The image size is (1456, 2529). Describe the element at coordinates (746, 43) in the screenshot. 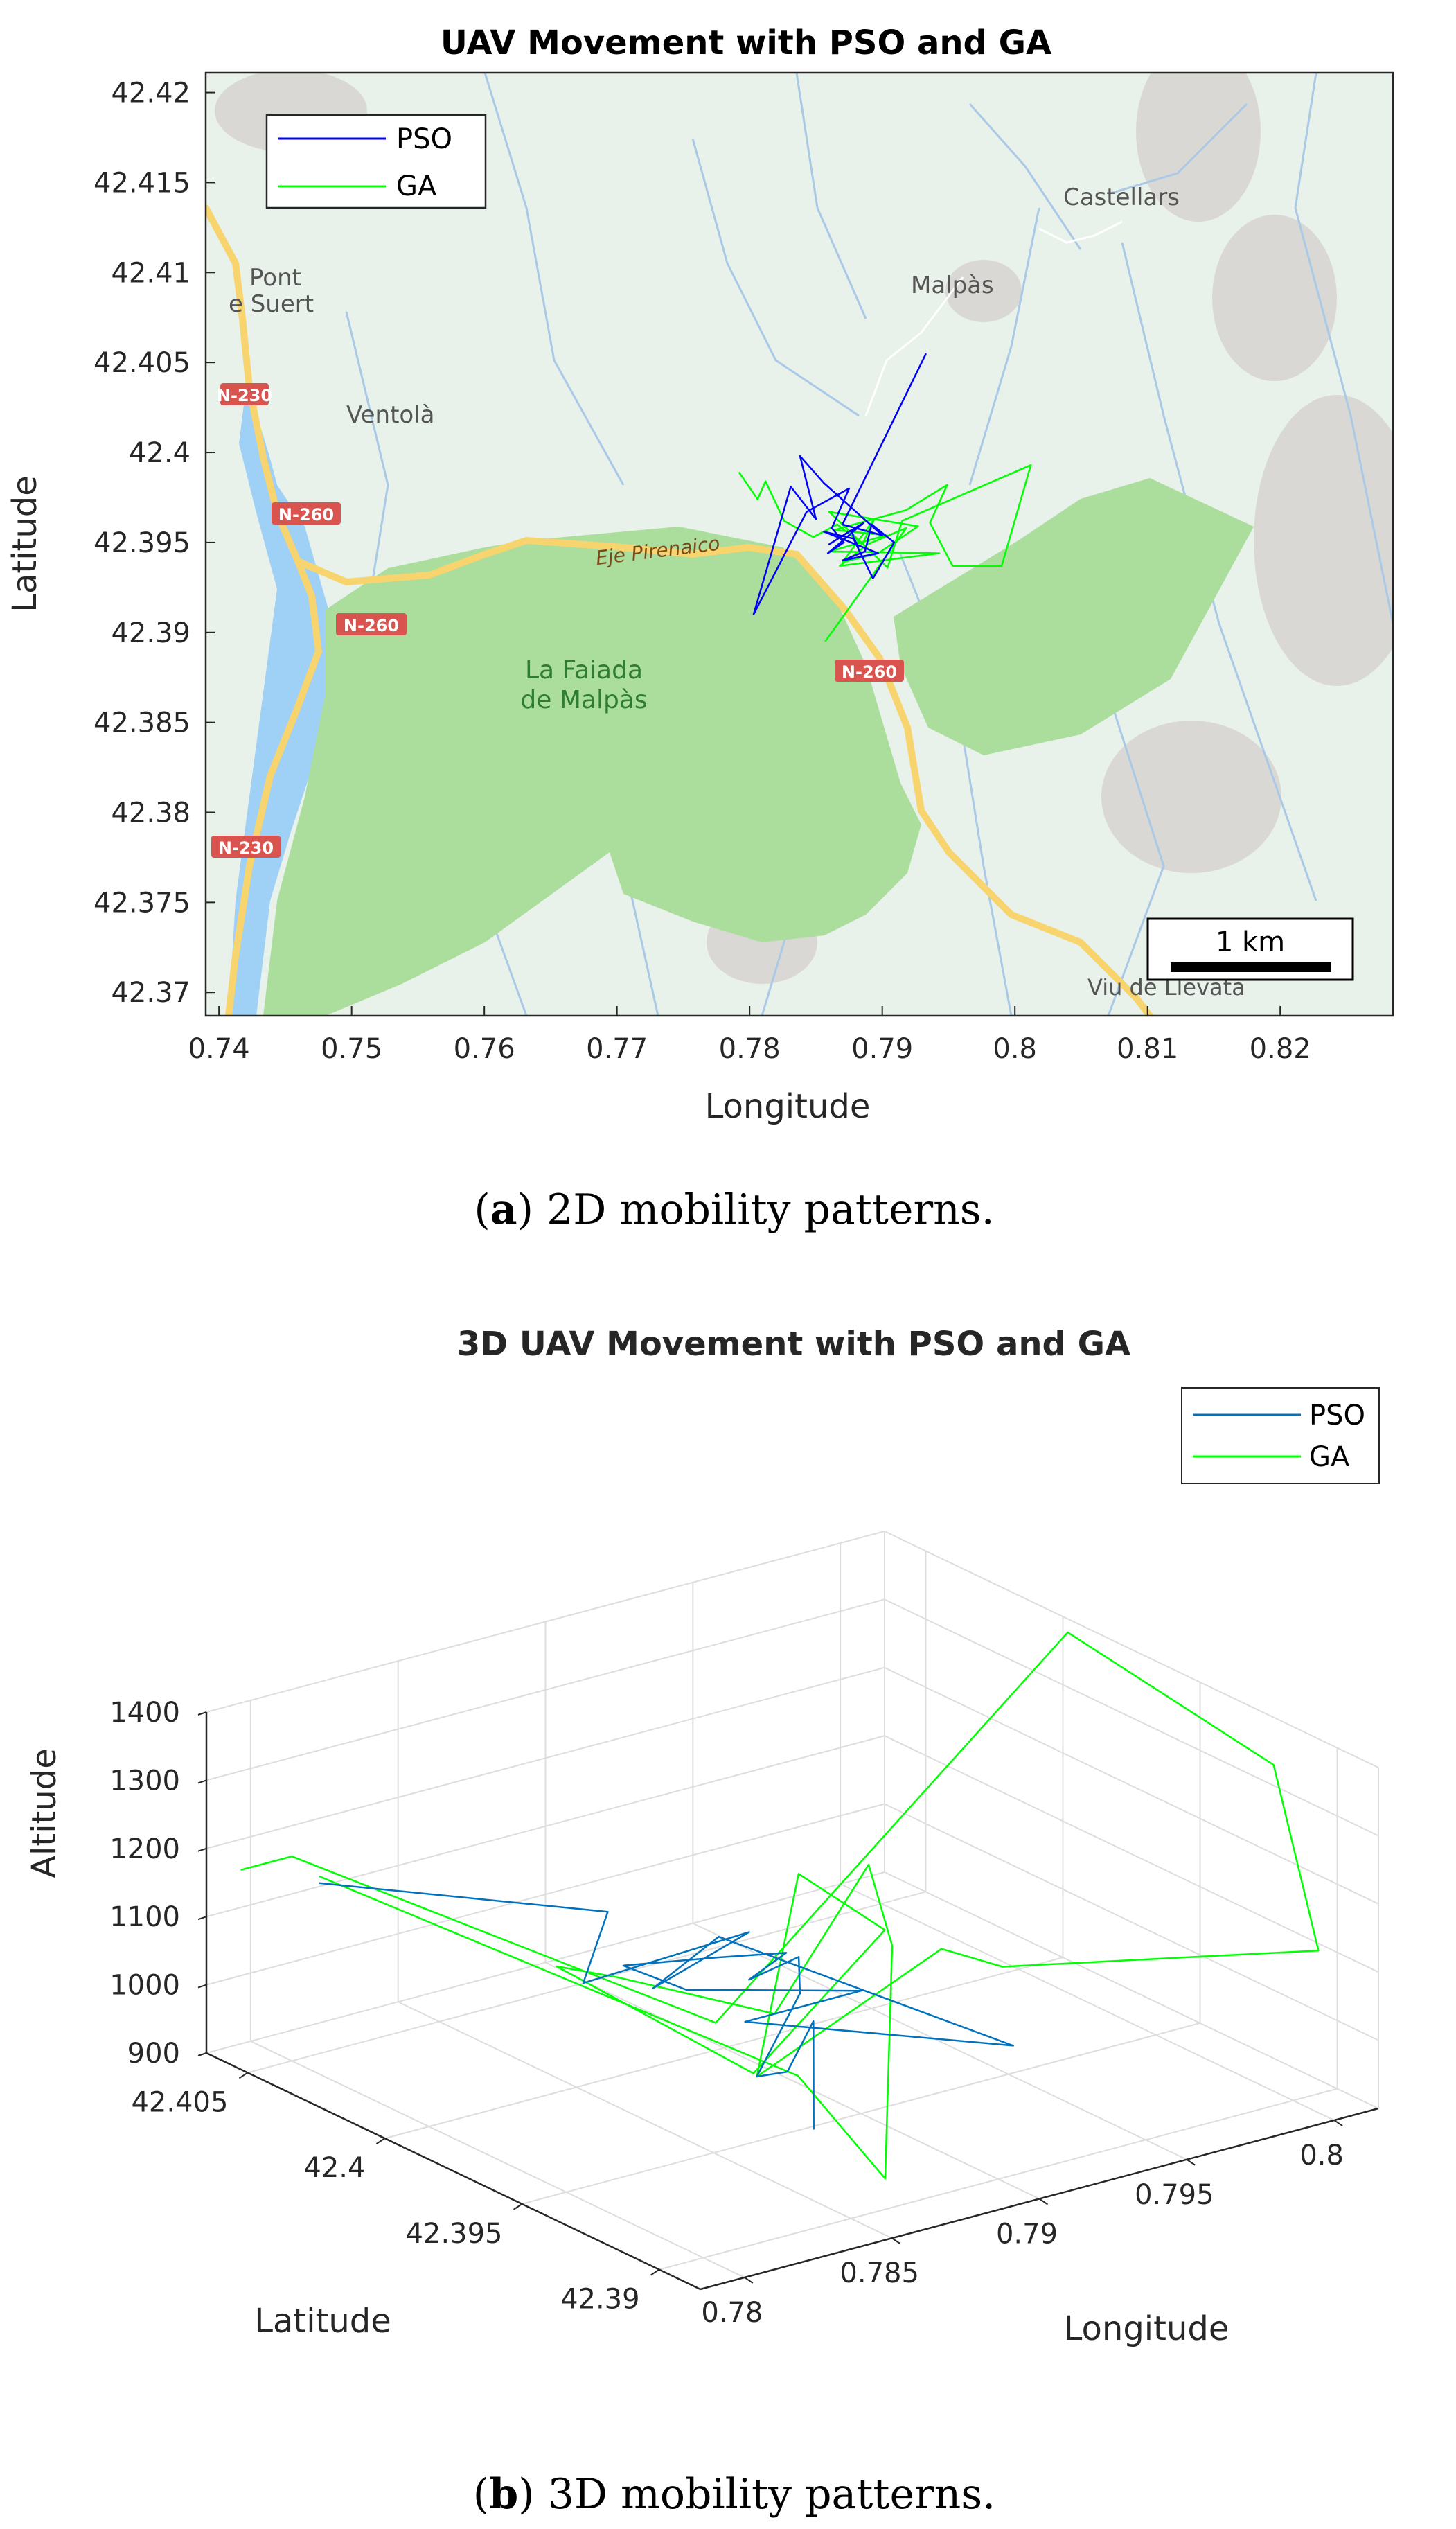

I see `chart-a-title: UAV Movement with PSO and GA` at that location.